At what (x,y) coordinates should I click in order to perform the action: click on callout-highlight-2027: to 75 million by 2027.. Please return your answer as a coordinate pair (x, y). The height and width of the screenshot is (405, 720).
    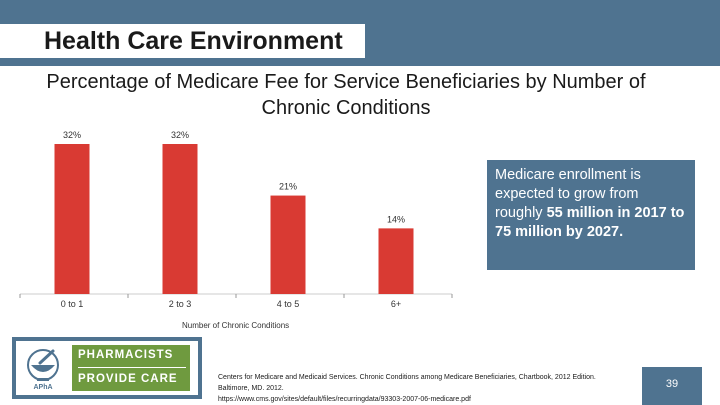
    Looking at the image, I should click on (590, 222).